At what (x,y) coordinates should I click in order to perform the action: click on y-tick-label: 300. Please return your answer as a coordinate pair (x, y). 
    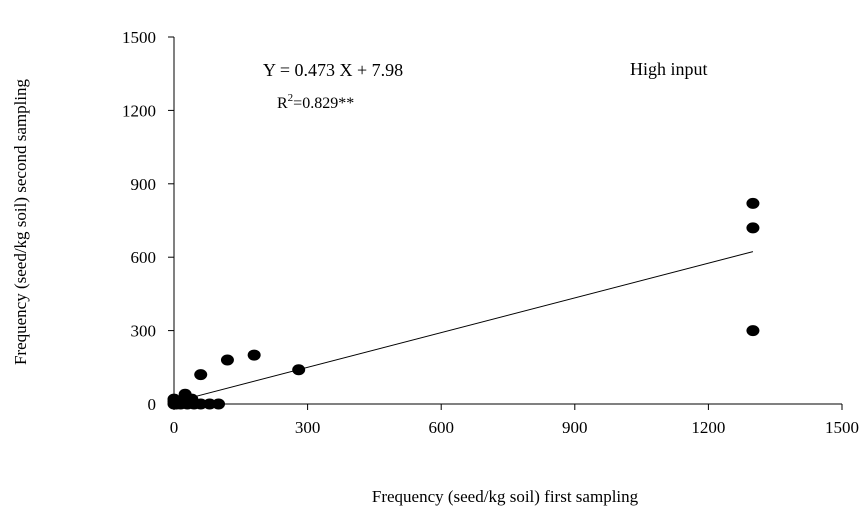
    Looking at the image, I should click on (144, 331).